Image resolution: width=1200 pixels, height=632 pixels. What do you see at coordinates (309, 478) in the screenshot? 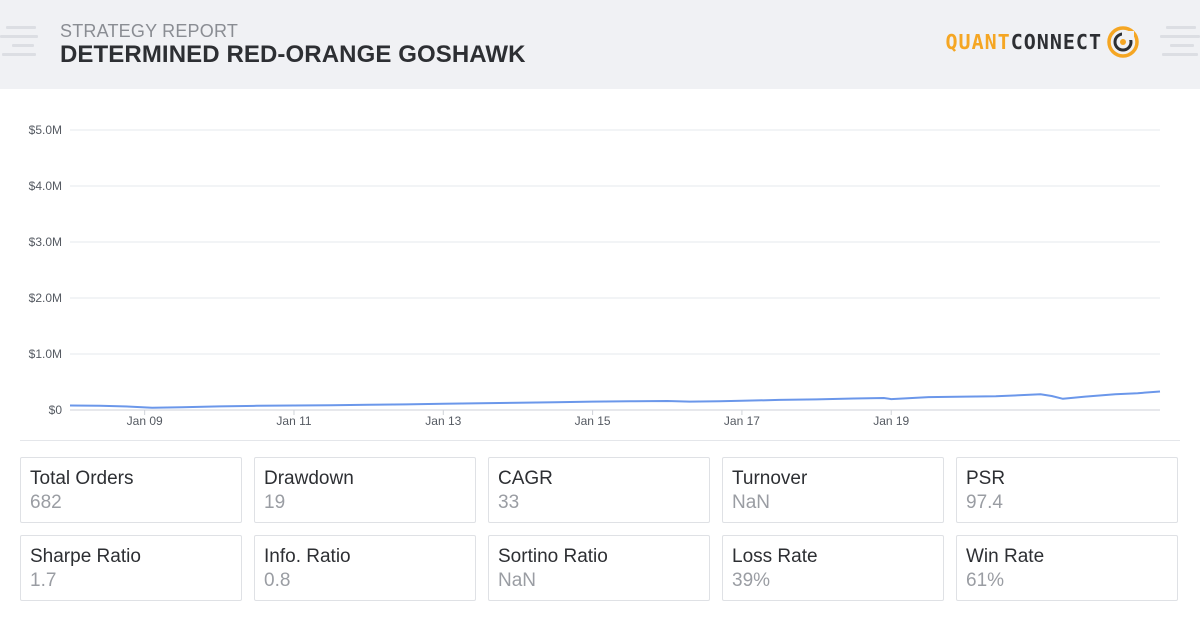
I see `stat-label: Drawdown` at bounding box center [309, 478].